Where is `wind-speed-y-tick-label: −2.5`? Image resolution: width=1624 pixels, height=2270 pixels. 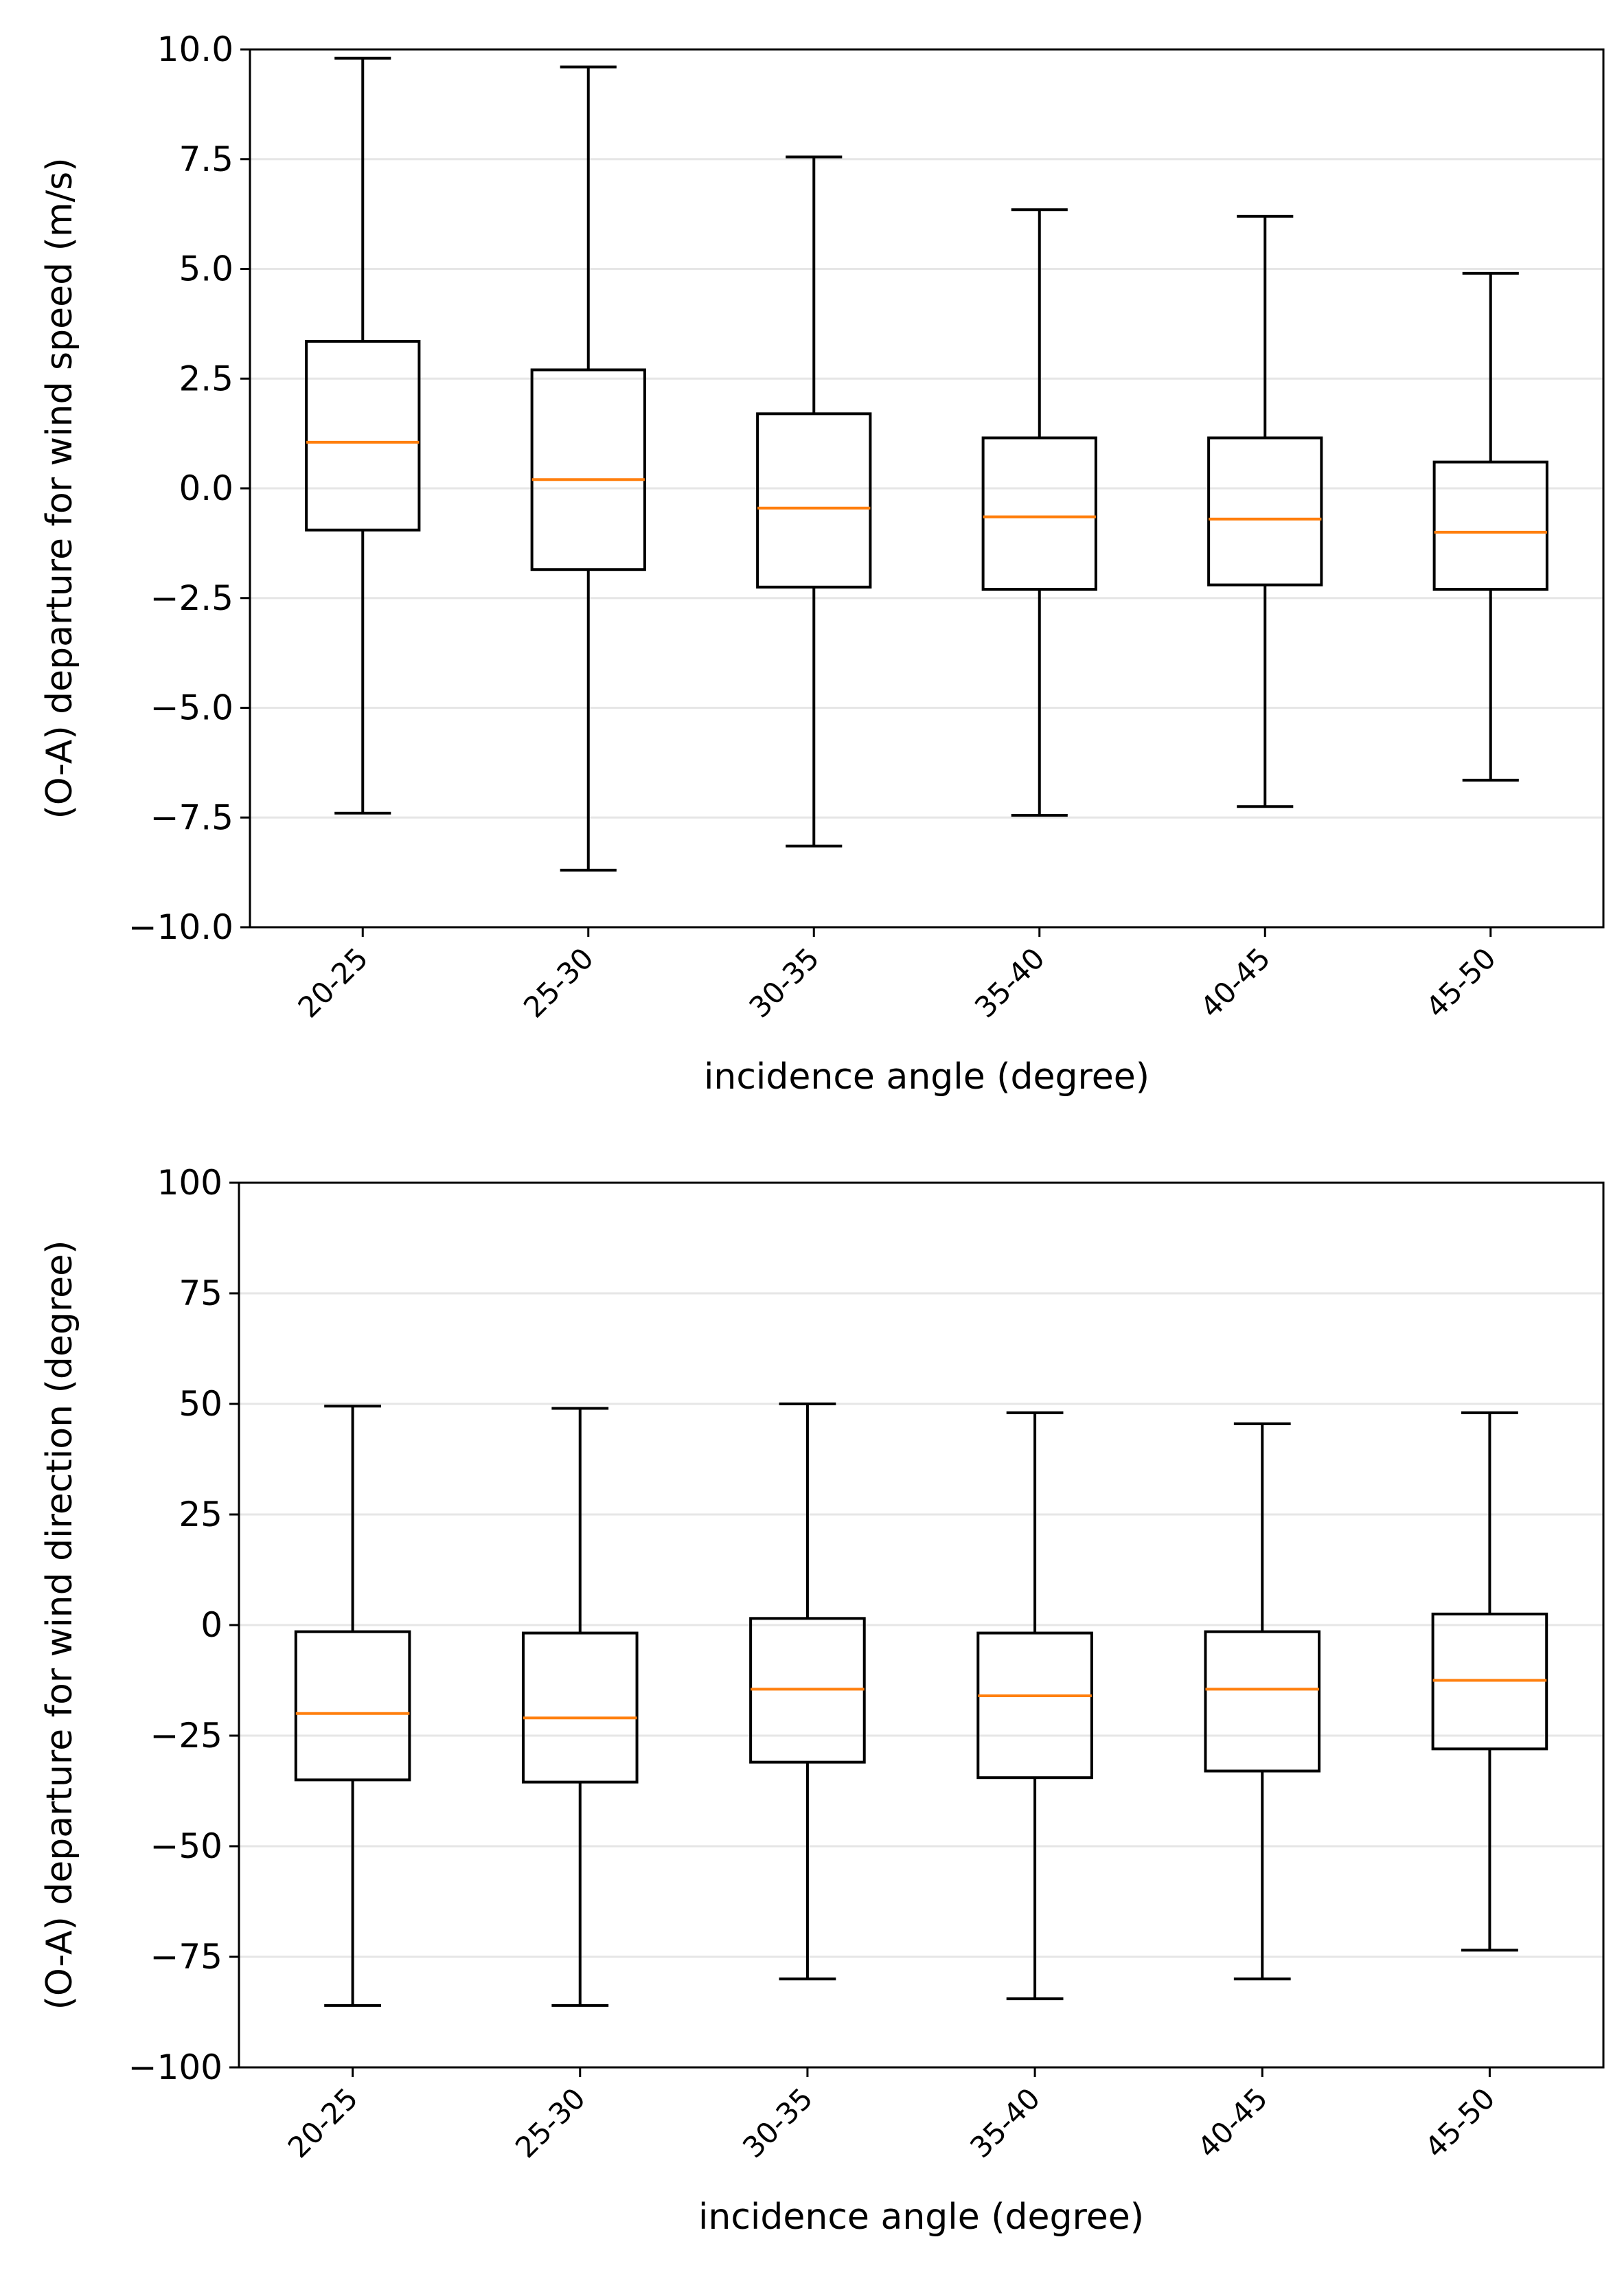 wind-speed-y-tick-label: −2.5 is located at coordinates (191, 598).